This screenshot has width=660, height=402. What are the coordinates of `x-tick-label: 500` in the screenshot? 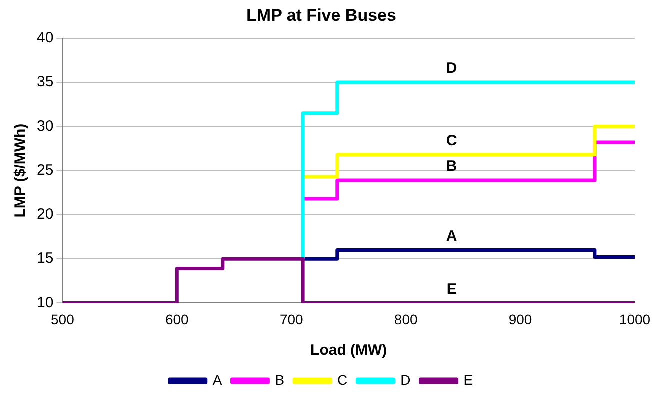 It's located at (63, 319).